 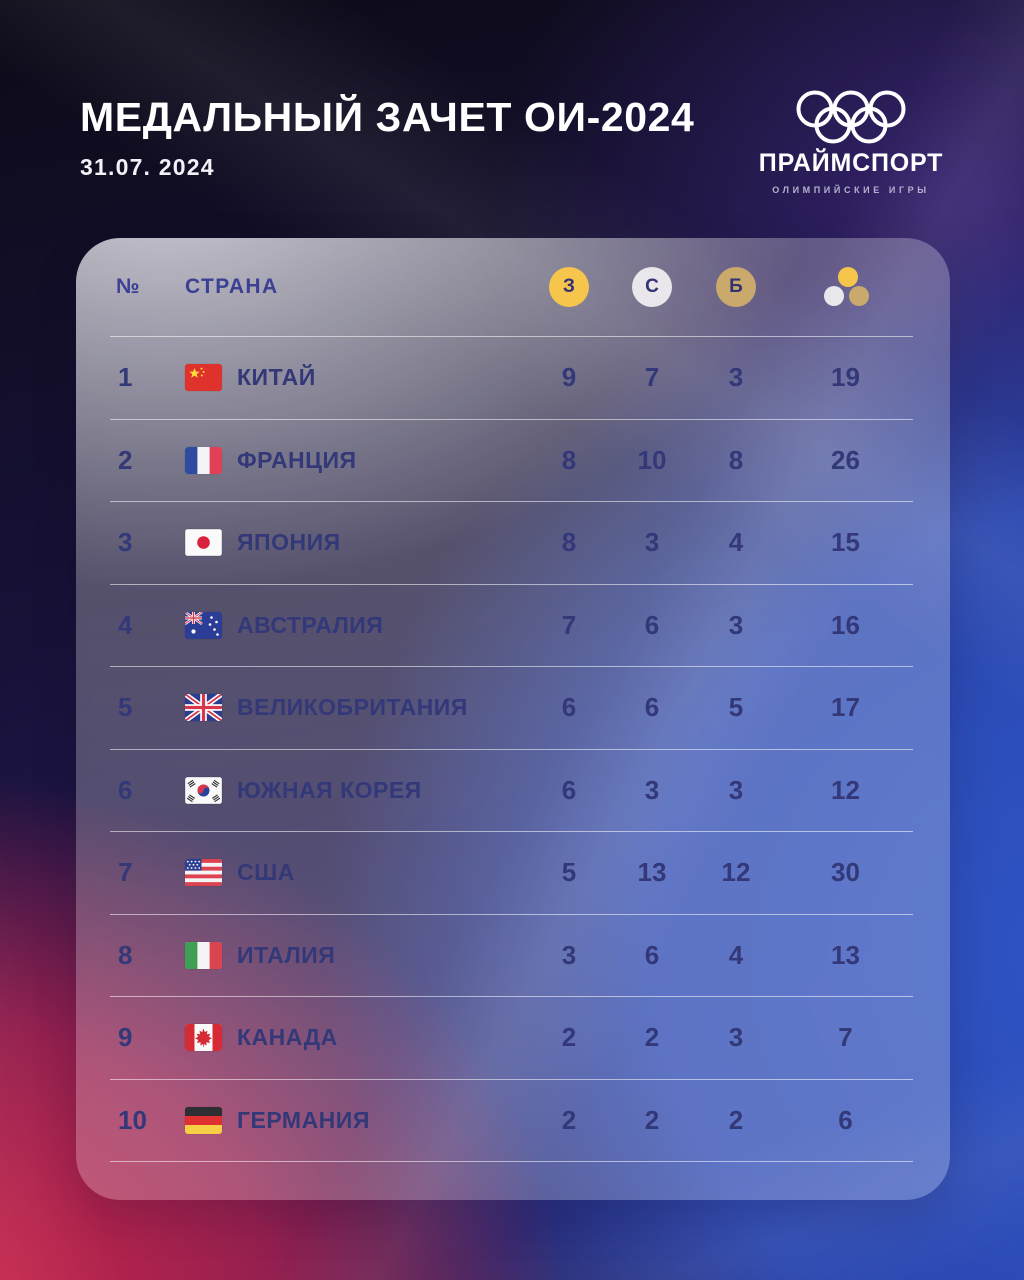 What do you see at coordinates (356, 378) in the screenshot?
I see `country-cell: КИТАЙ` at bounding box center [356, 378].